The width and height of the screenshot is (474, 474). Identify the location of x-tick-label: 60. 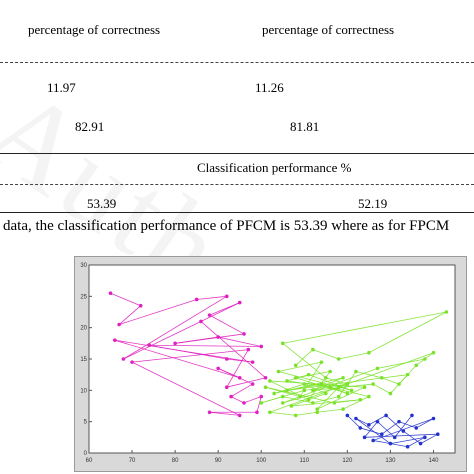
(89, 461).